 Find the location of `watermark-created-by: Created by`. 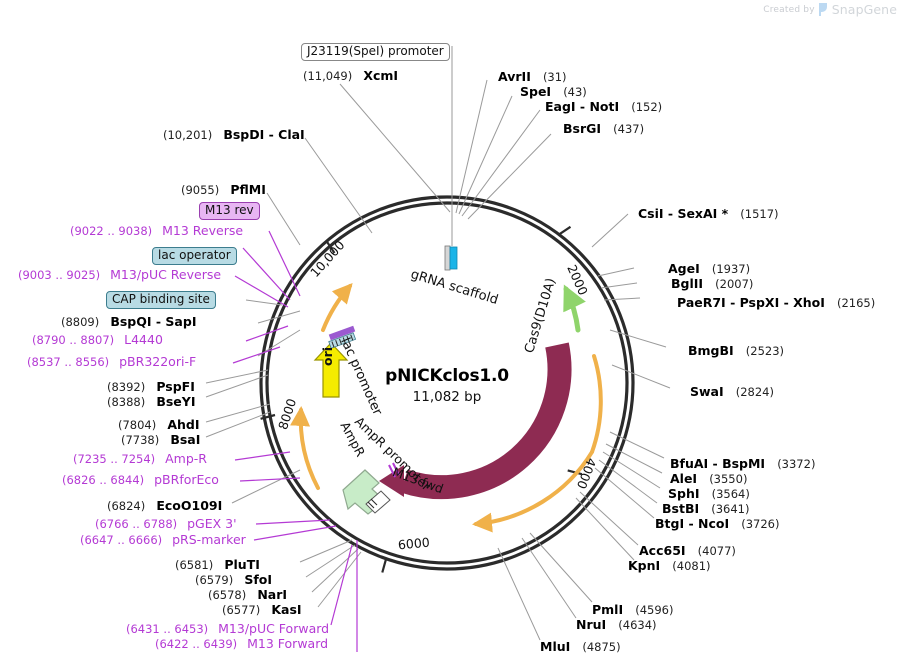

watermark-created-by: Created by is located at coordinates (789, 9).